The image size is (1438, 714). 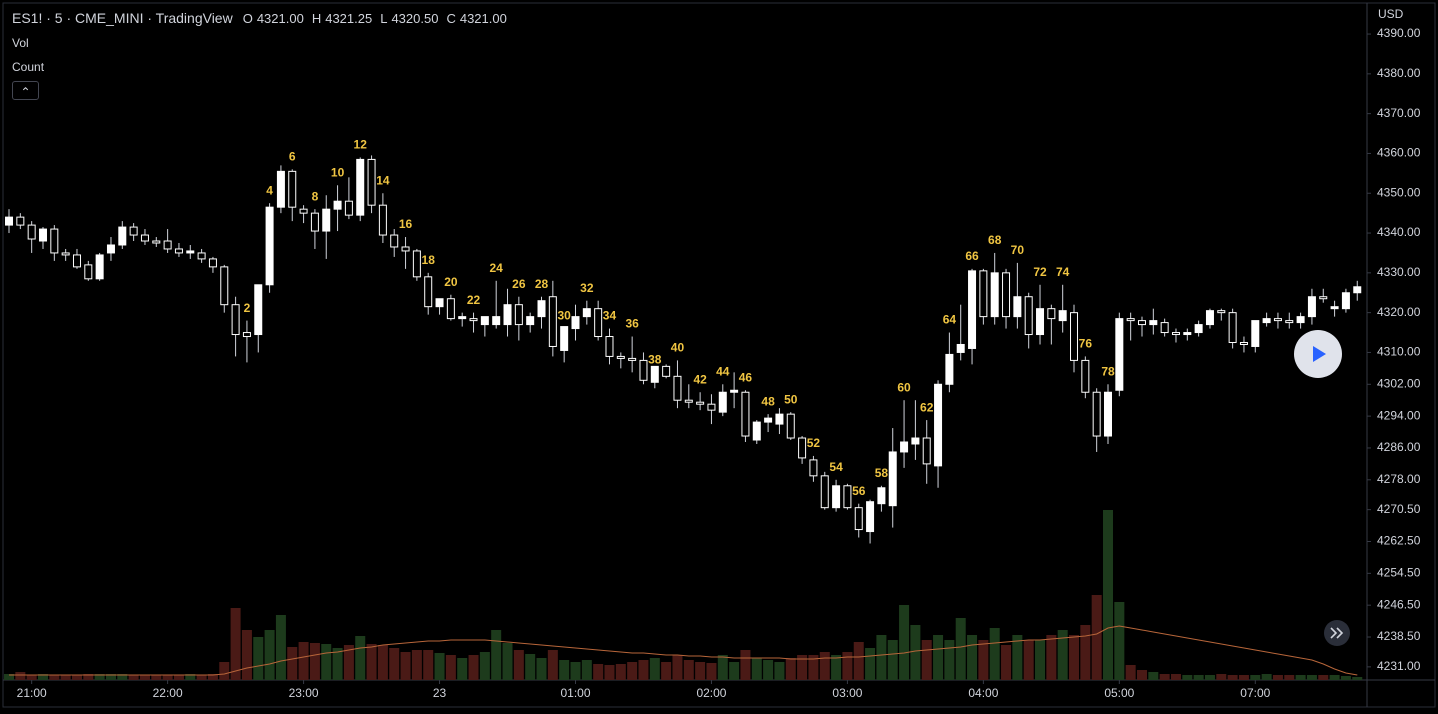 What do you see at coordinates (995, 240) in the screenshot?
I see `count-label: 68` at bounding box center [995, 240].